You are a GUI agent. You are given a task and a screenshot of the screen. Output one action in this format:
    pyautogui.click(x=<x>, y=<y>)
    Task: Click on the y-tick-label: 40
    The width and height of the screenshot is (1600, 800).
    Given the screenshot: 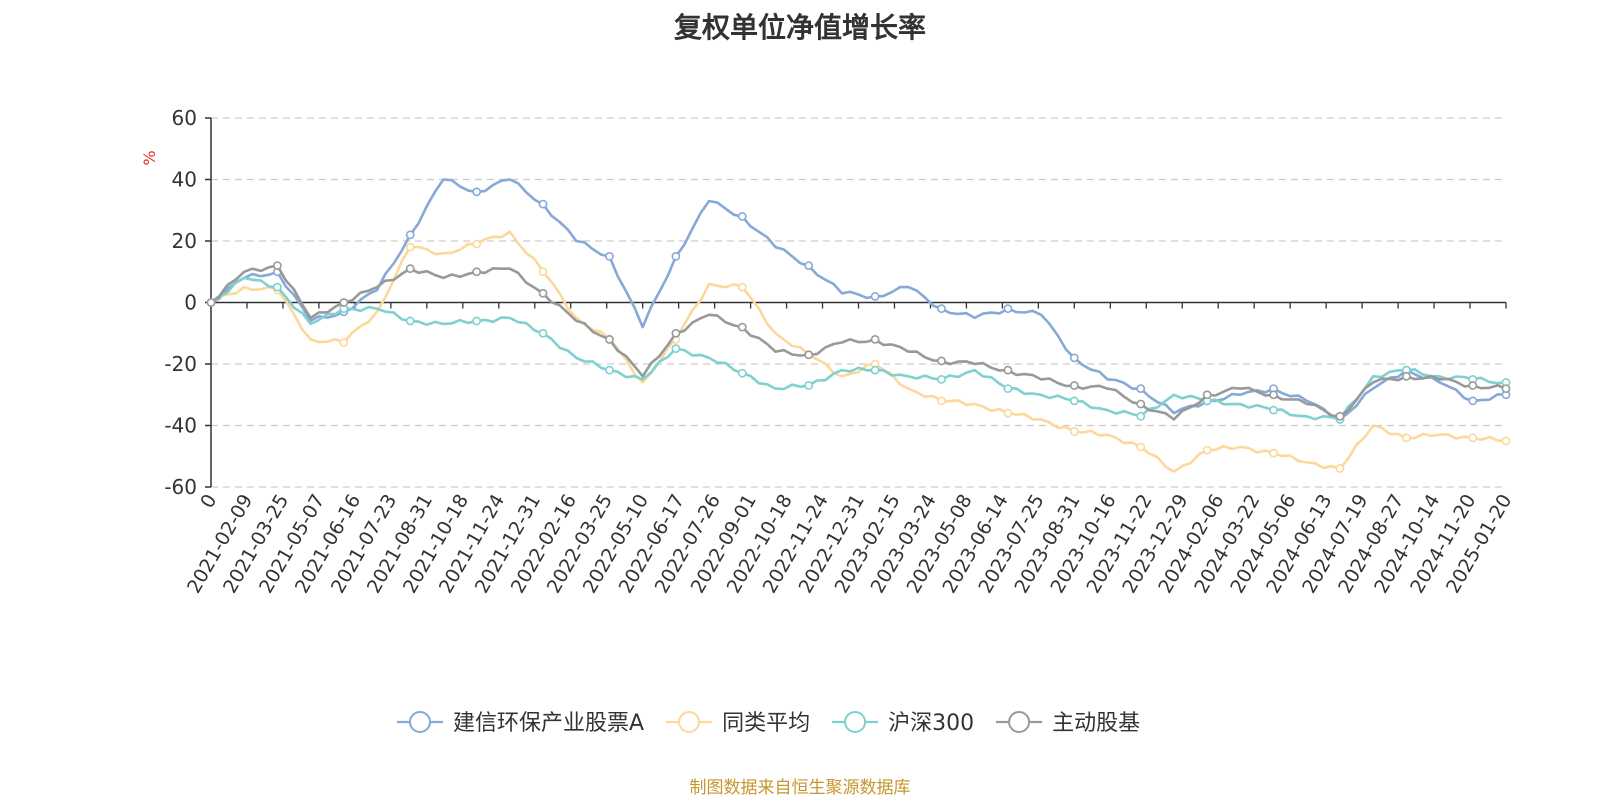 What is the action you would take?
    pyautogui.click(x=184, y=180)
    